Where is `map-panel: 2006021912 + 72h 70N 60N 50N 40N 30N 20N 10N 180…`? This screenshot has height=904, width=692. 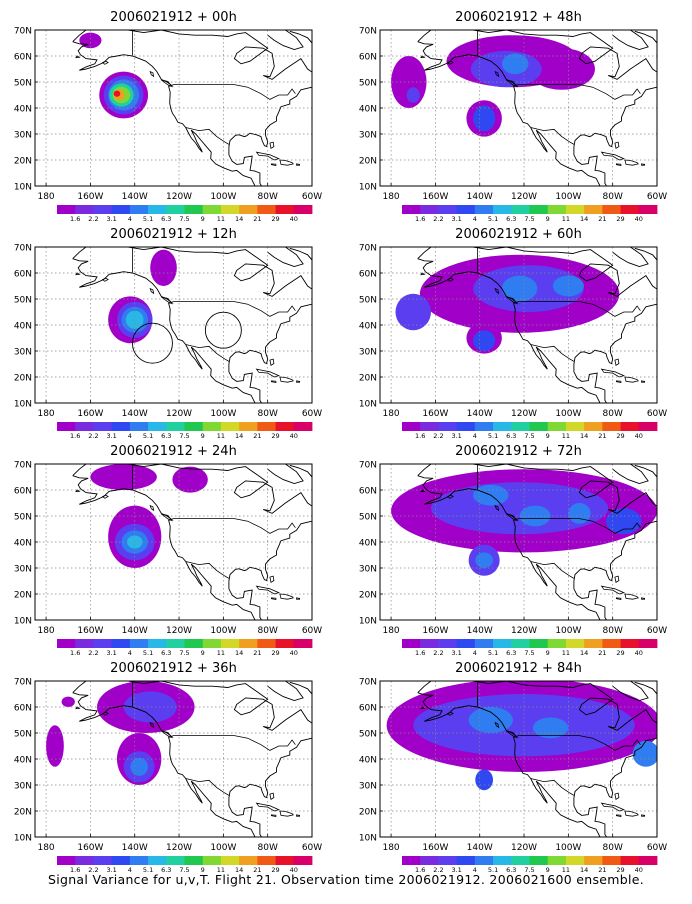 map-panel: 2006021912 + 72h 70N 60N 50N 40N 30N 20N 10N 180… is located at coordinates (513, 550).